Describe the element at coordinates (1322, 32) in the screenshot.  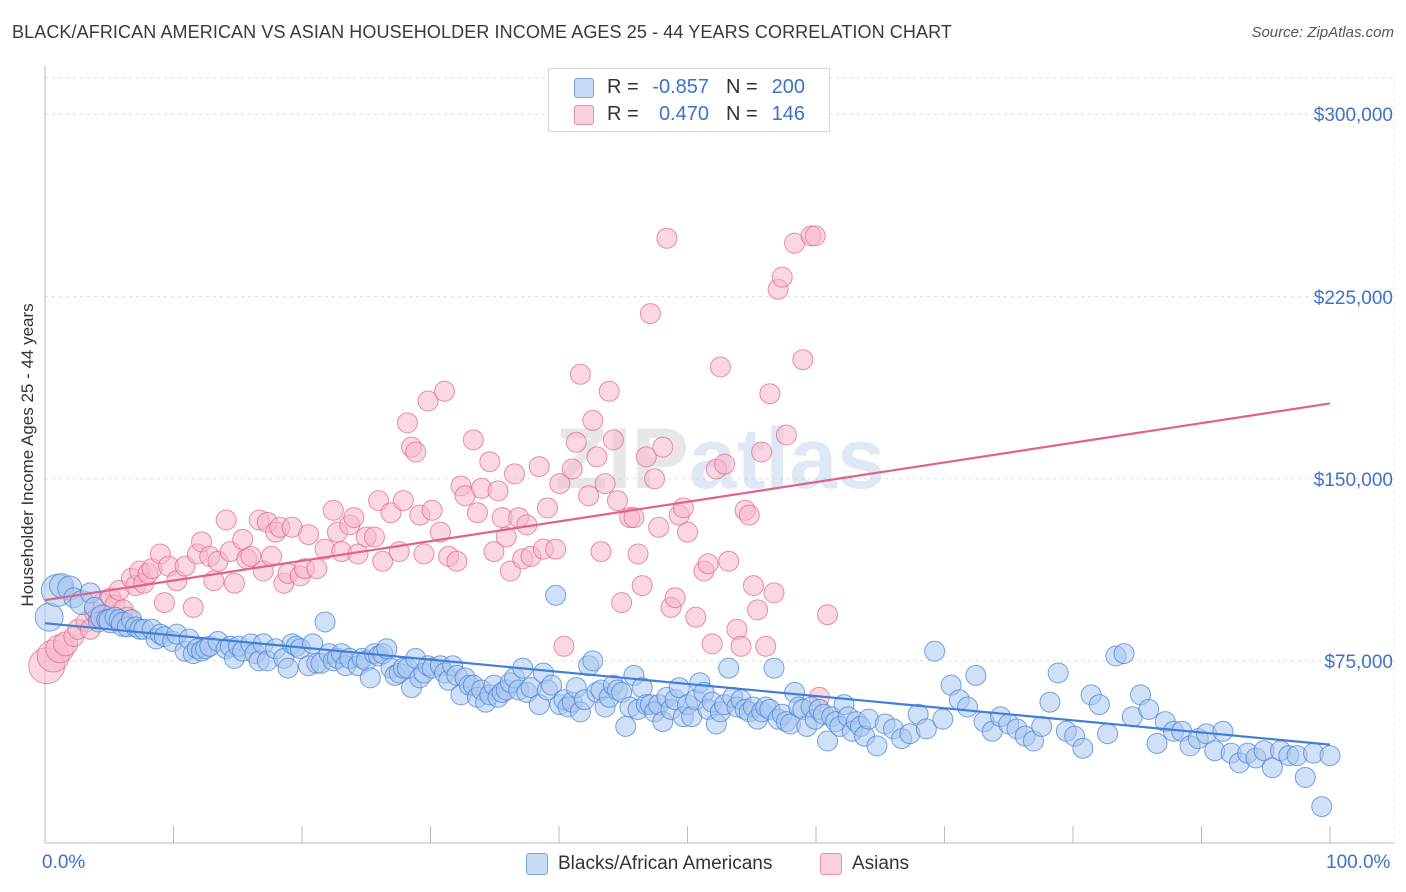
I see `chart-source: Source: ZipAtlas.com` at that location.